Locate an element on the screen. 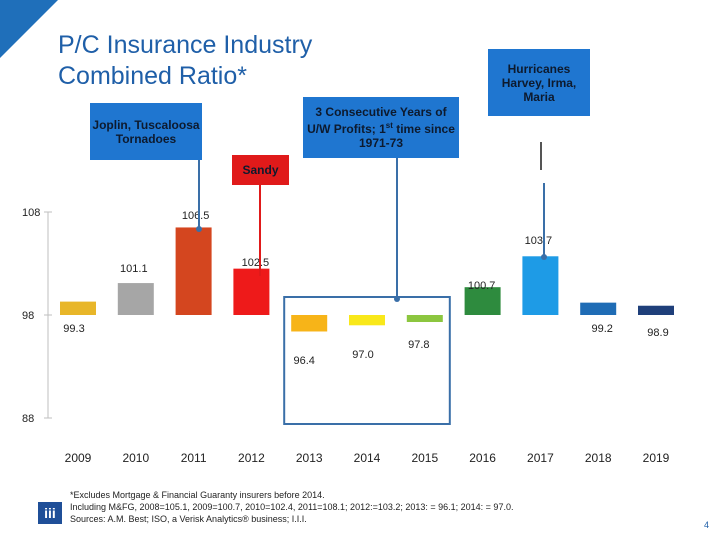  x-tick-label: 2009 is located at coordinates (78, 458).